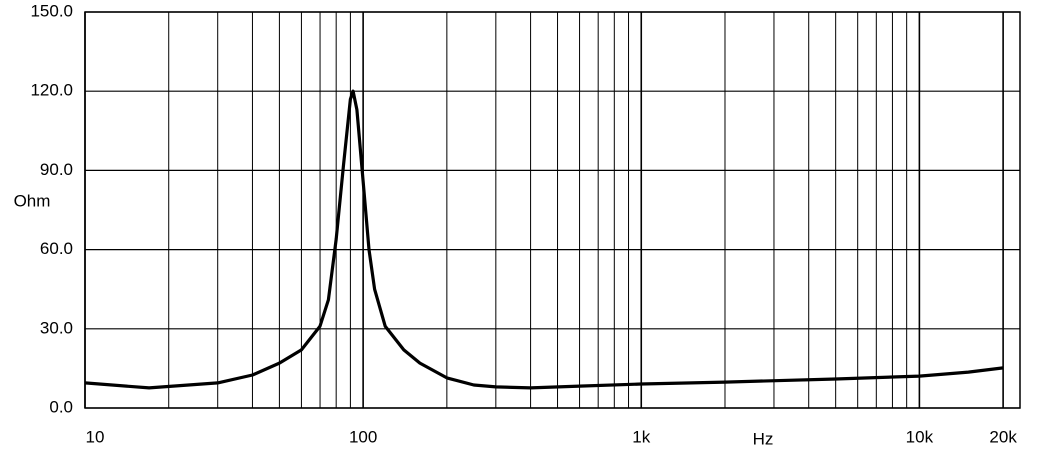  Describe the element at coordinates (763, 438) in the screenshot. I see `x-axis-label: Hz` at that location.